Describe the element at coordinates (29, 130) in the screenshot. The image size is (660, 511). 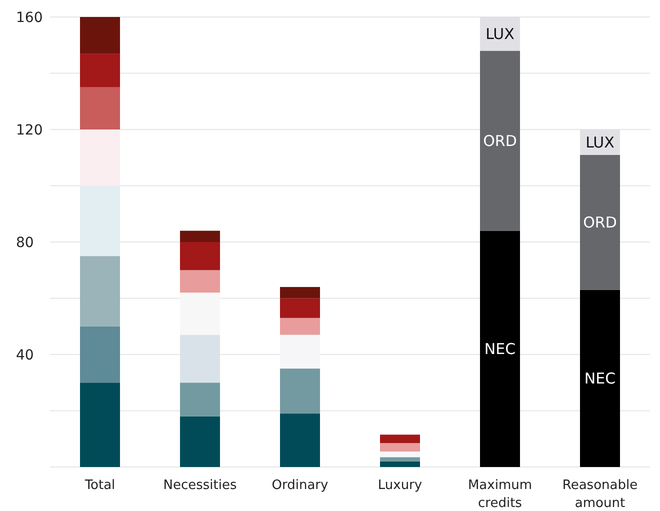
I see `y-tick-label: 120` at that location.